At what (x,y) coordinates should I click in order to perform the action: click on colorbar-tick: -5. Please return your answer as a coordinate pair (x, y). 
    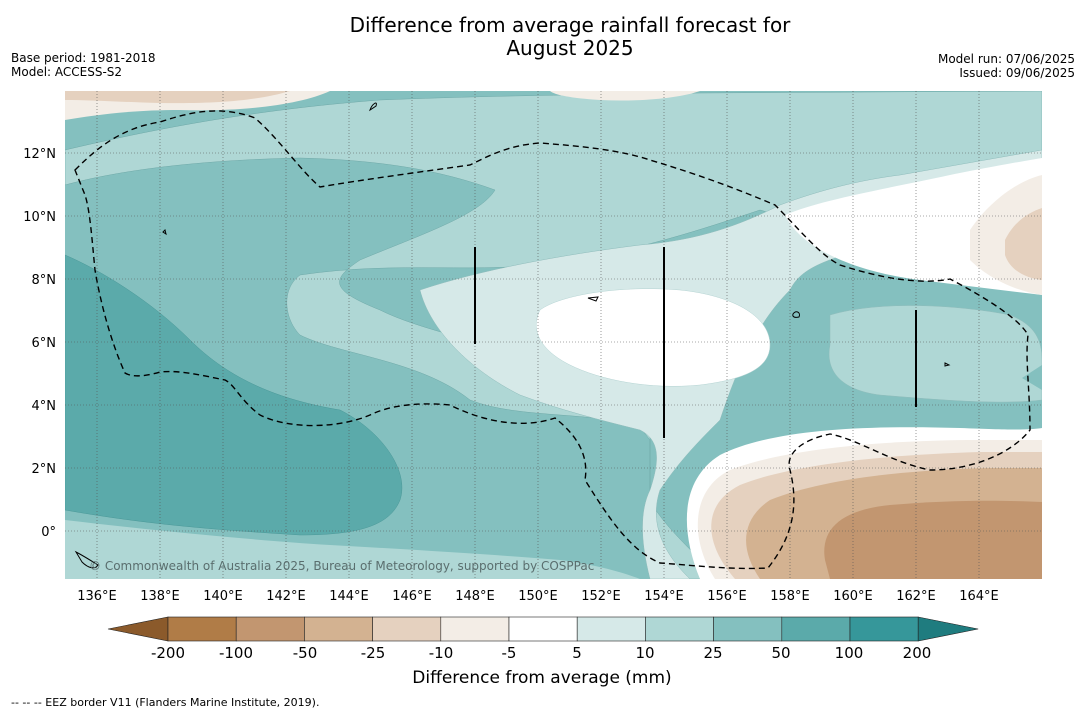
    Looking at the image, I should click on (509, 653).